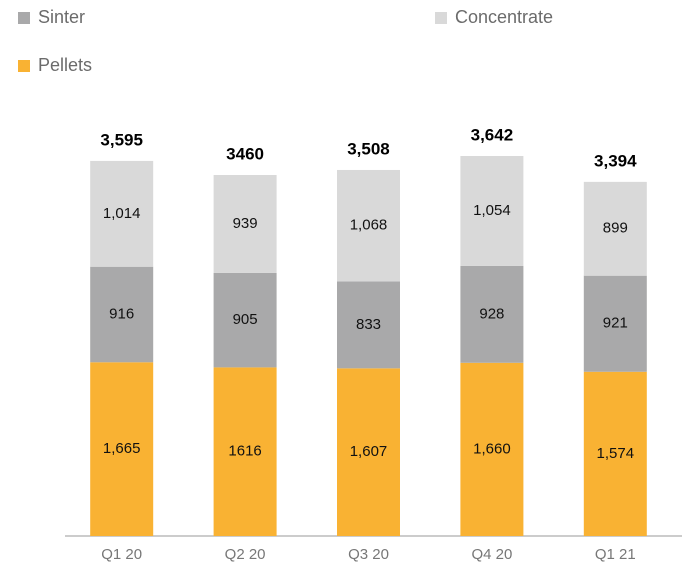  I want to click on total-label: 3,595, so click(121, 139).